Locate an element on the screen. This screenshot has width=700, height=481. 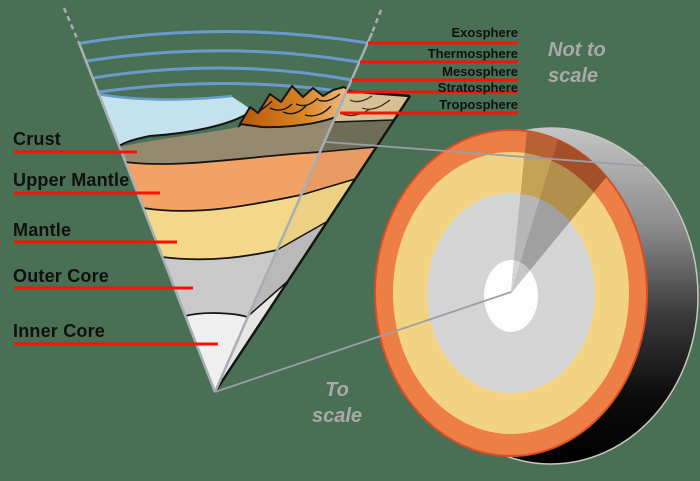
wedge-outer-core is located at coordinates (219, 283).